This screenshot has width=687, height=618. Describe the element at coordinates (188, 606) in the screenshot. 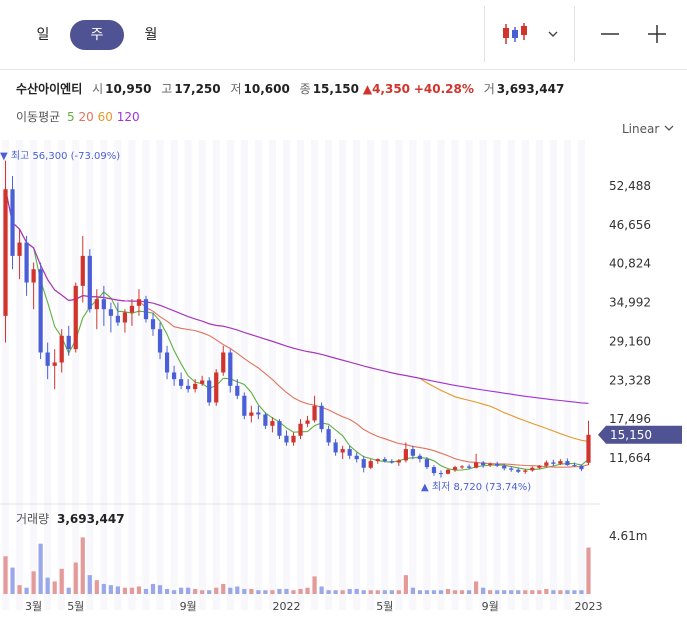

I see `x-tick-label: 9월` at that location.